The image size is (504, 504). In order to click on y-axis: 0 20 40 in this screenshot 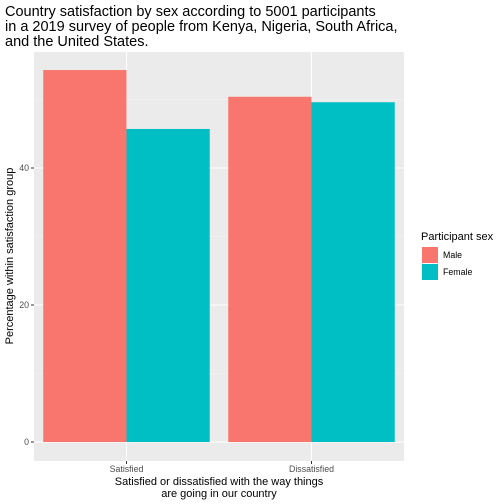, I will do `click(26, 305)`.